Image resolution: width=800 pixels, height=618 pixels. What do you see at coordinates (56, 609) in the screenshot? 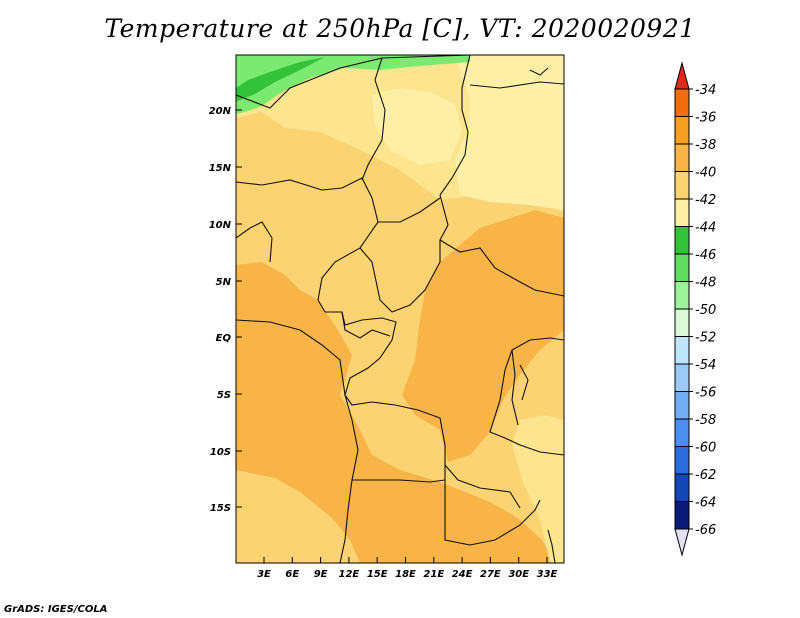
I see `grads-credit: GrADS: IGES/COLA` at bounding box center [56, 609].